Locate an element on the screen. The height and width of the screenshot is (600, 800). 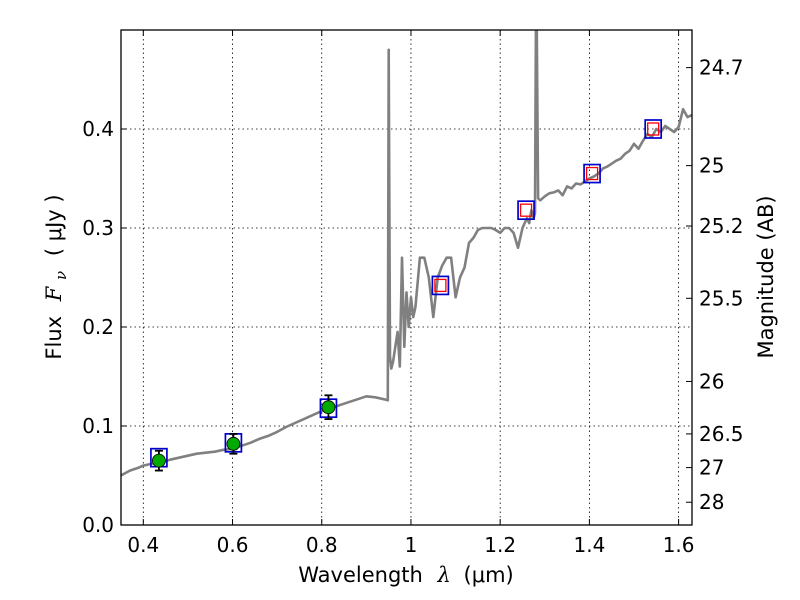
x-tick-label: 1.6 is located at coordinates (679, 545).